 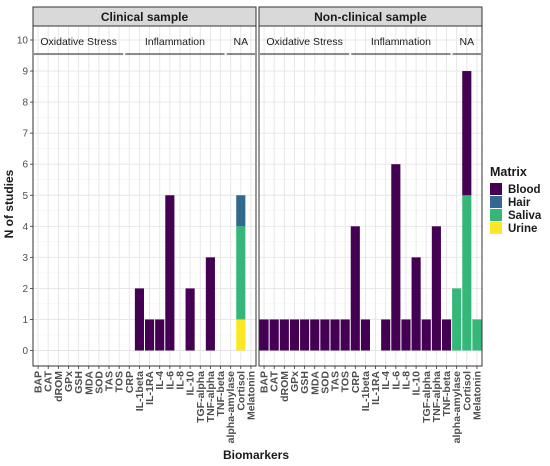 I want to click on bar-segment-hair, so click(x=241, y=211).